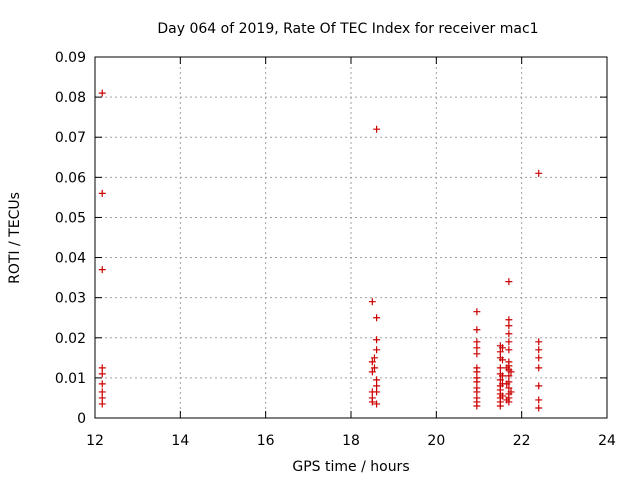 The width and height of the screenshot is (640, 480). I want to click on y-tick-label: 0.06, so click(70, 178).